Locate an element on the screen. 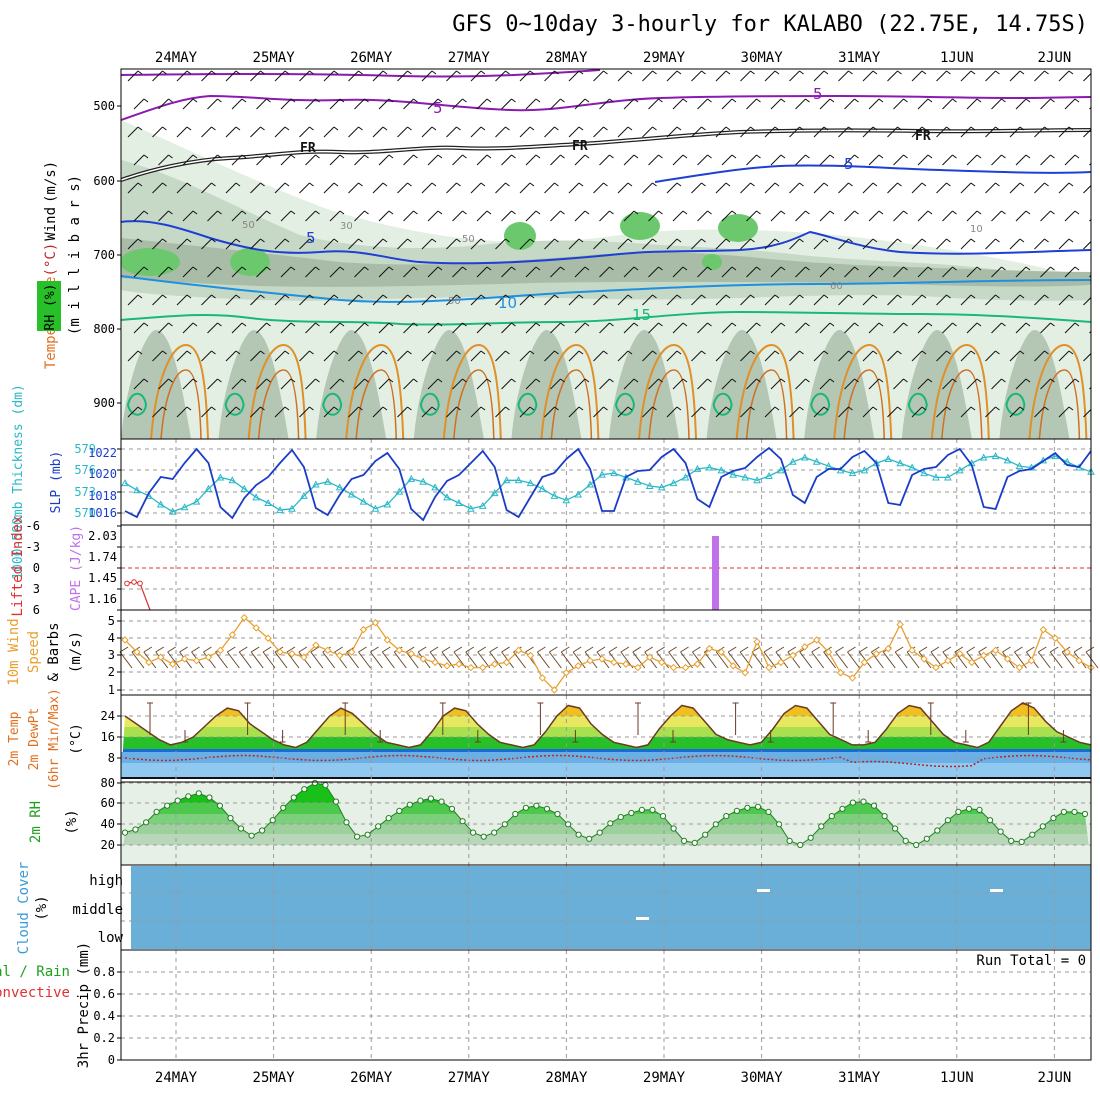  tick-label: 2.03 is located at coordinates (102, 536).